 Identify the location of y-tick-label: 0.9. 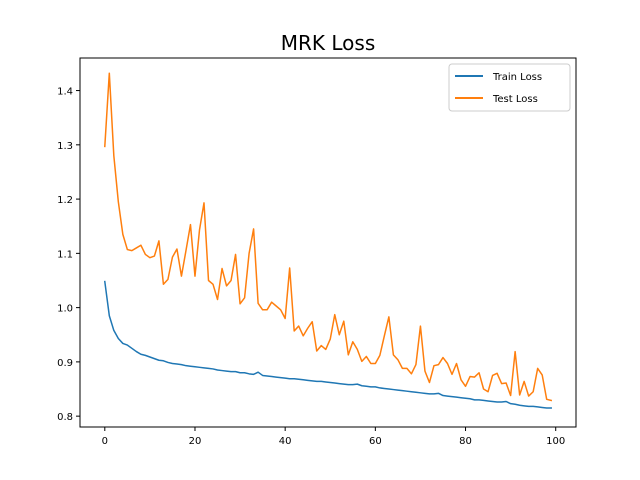
(65, 363).